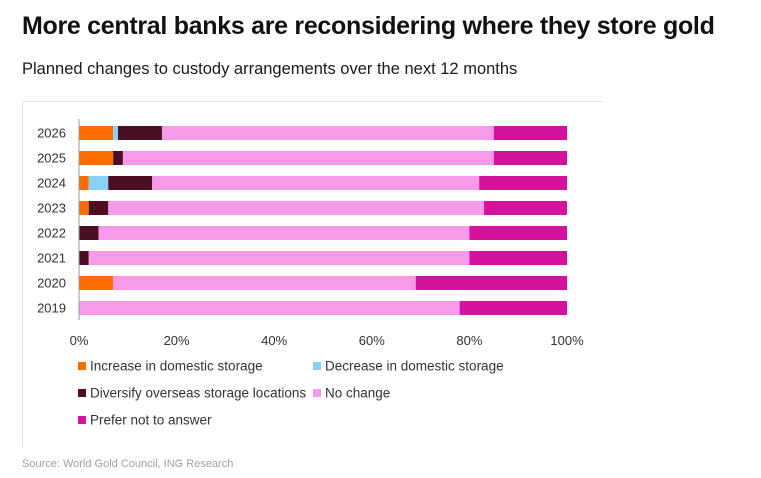 This screenshot has width=761, height=478. Describe the element at coordinates (469, 340) in the screenshot. I see `x-tick-label: 80%` at that location.